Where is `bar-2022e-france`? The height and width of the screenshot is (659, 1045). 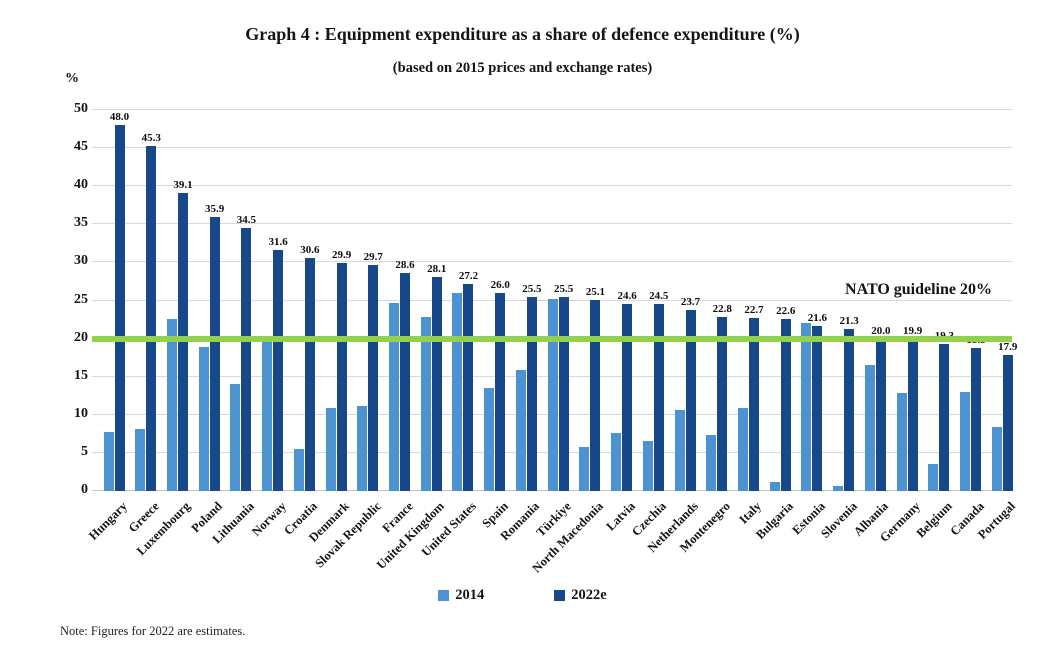 bar-2022e-france is located at coordinates (405, 382).